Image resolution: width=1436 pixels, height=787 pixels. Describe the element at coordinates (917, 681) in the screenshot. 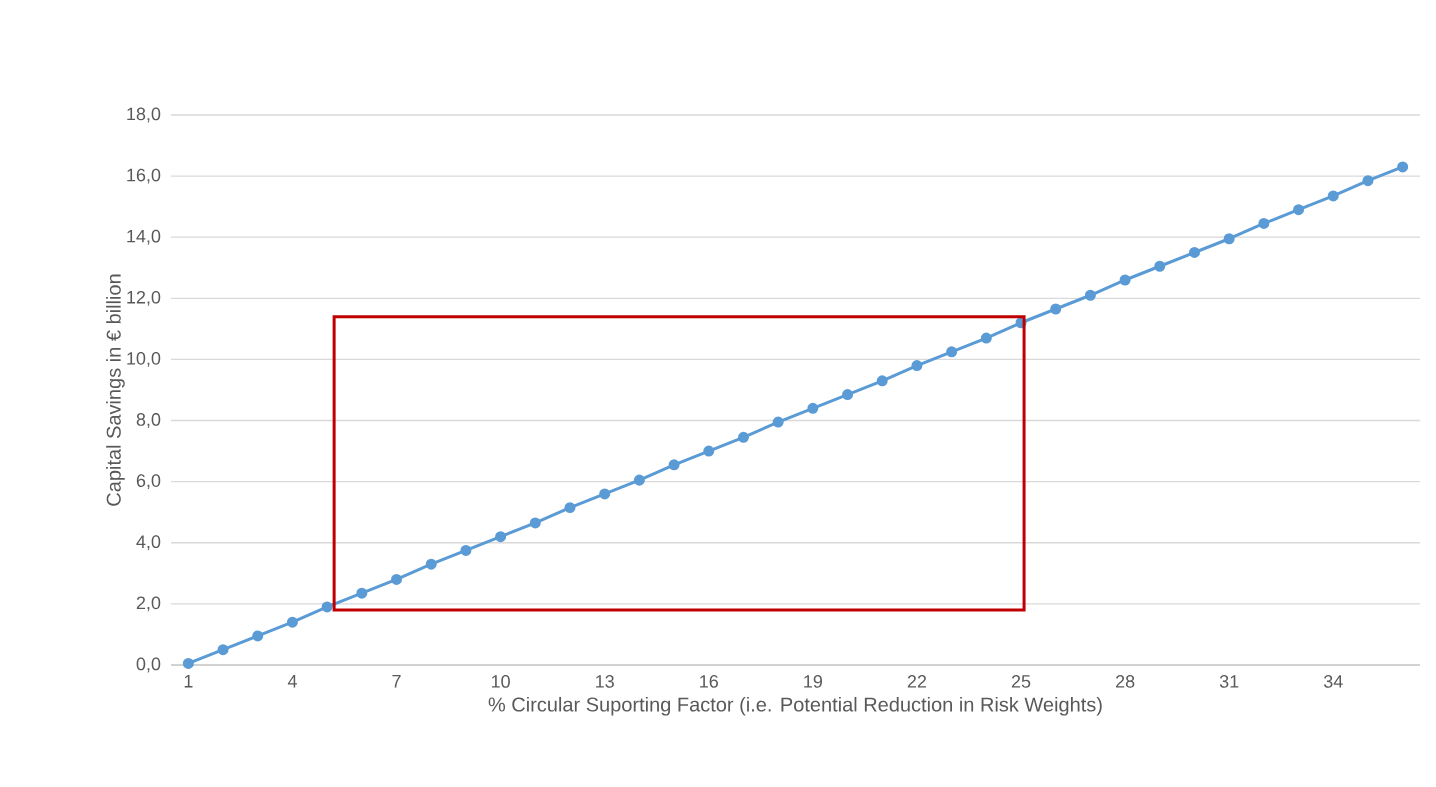

I see `x-tick-label: 22` at that location.